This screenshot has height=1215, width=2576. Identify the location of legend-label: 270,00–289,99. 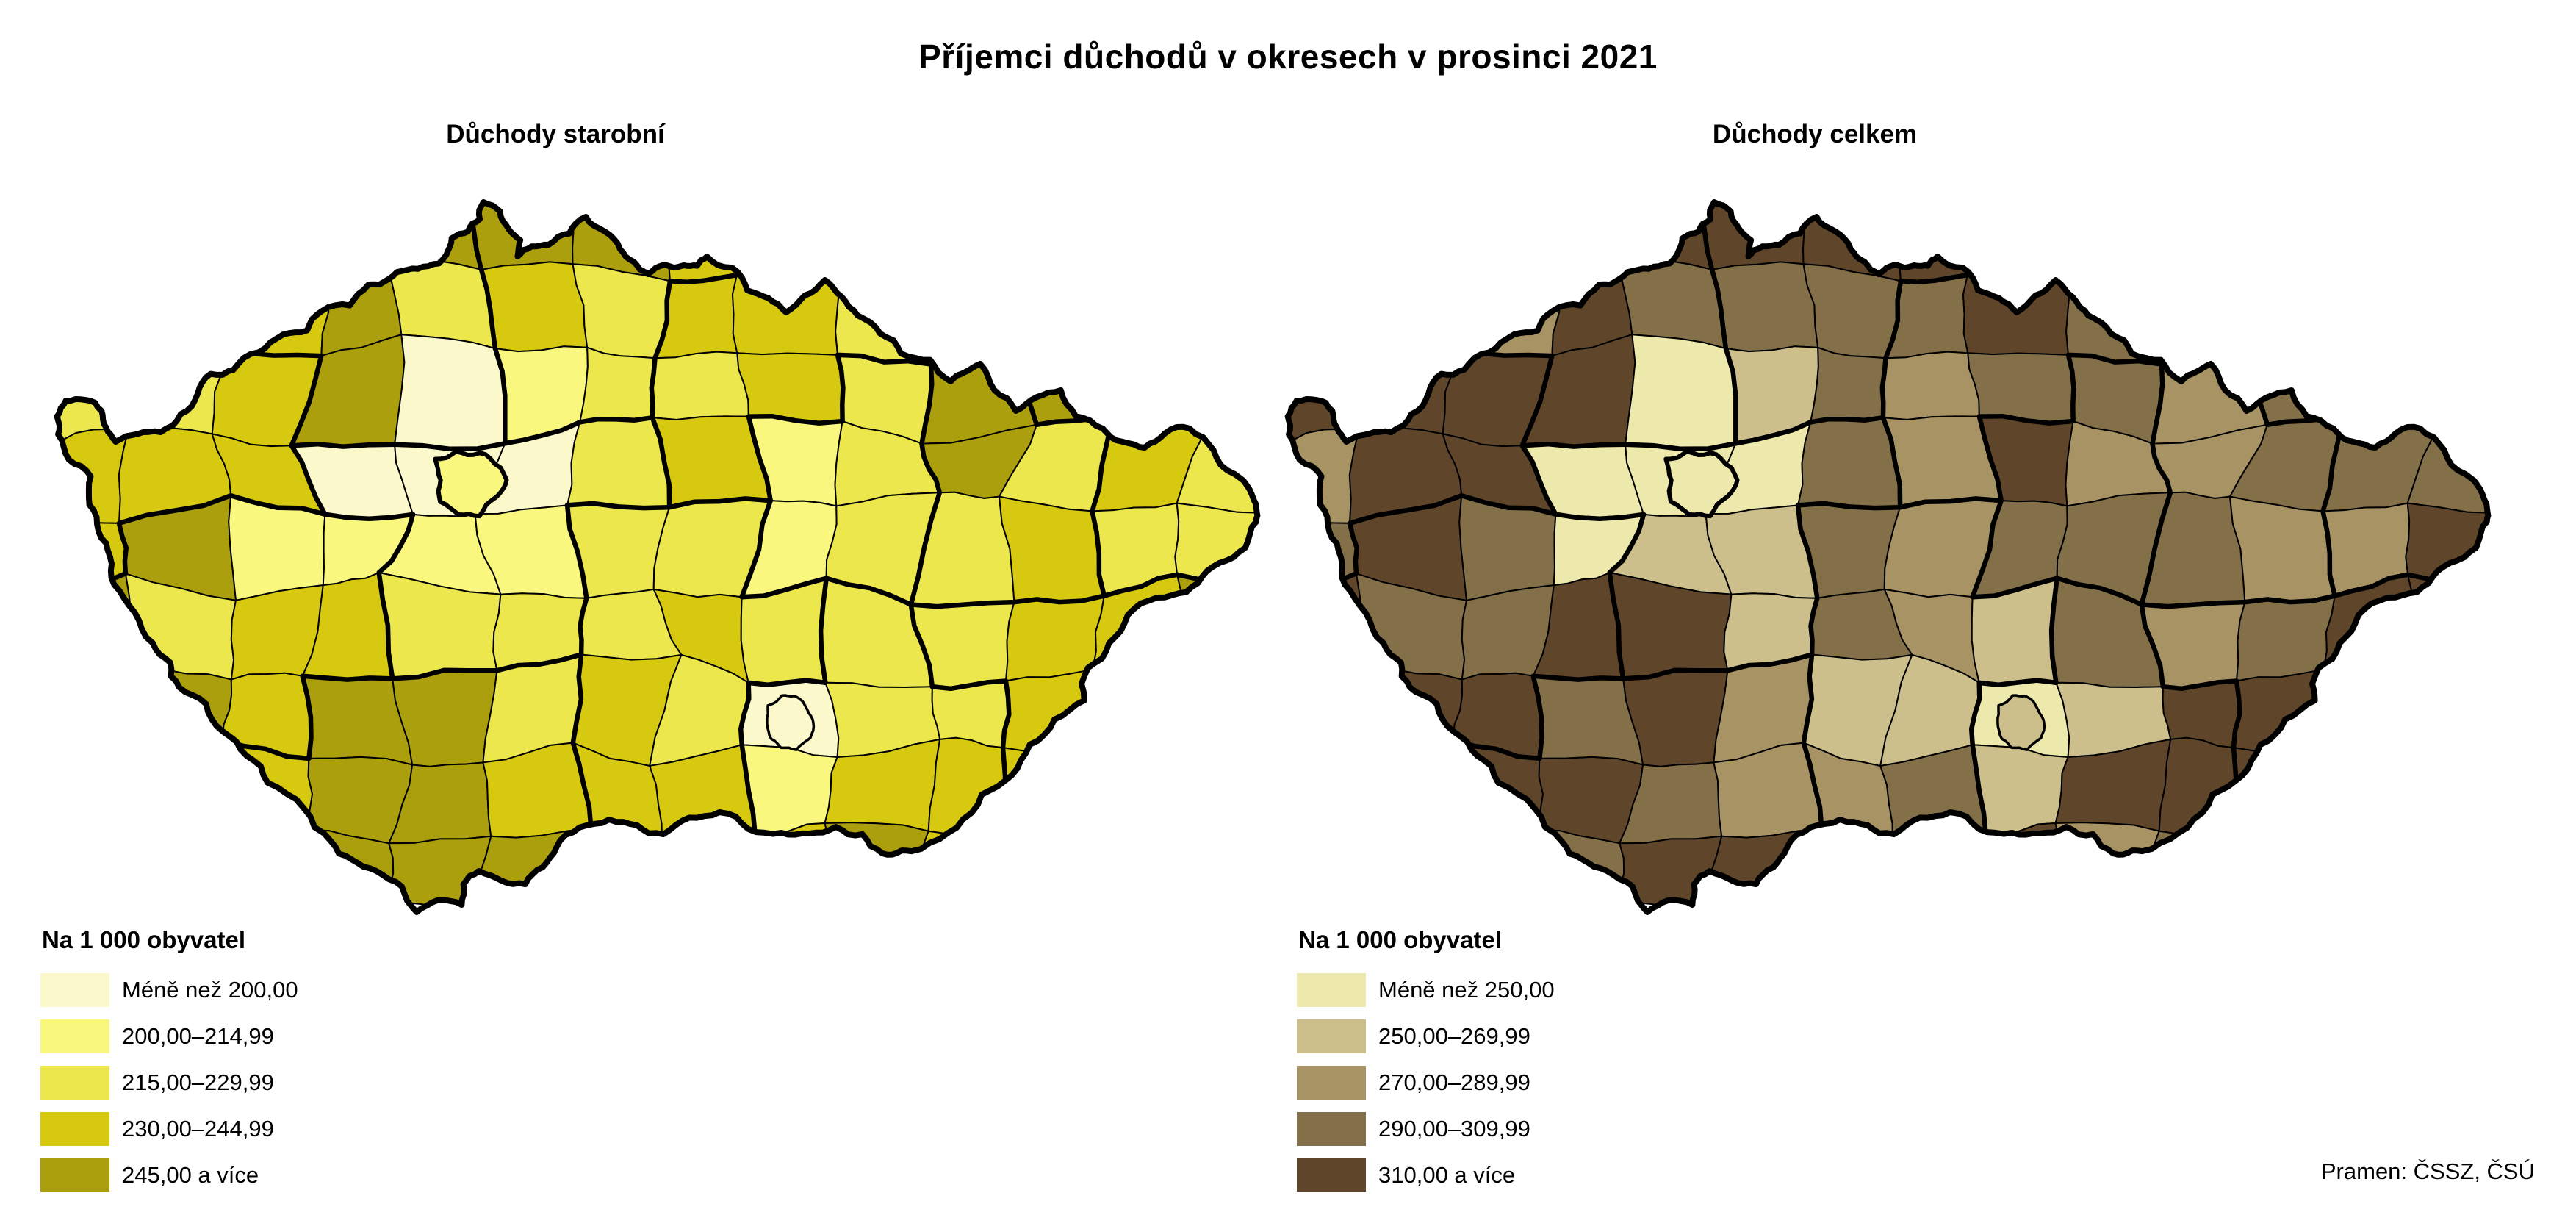
(1454, 1082).